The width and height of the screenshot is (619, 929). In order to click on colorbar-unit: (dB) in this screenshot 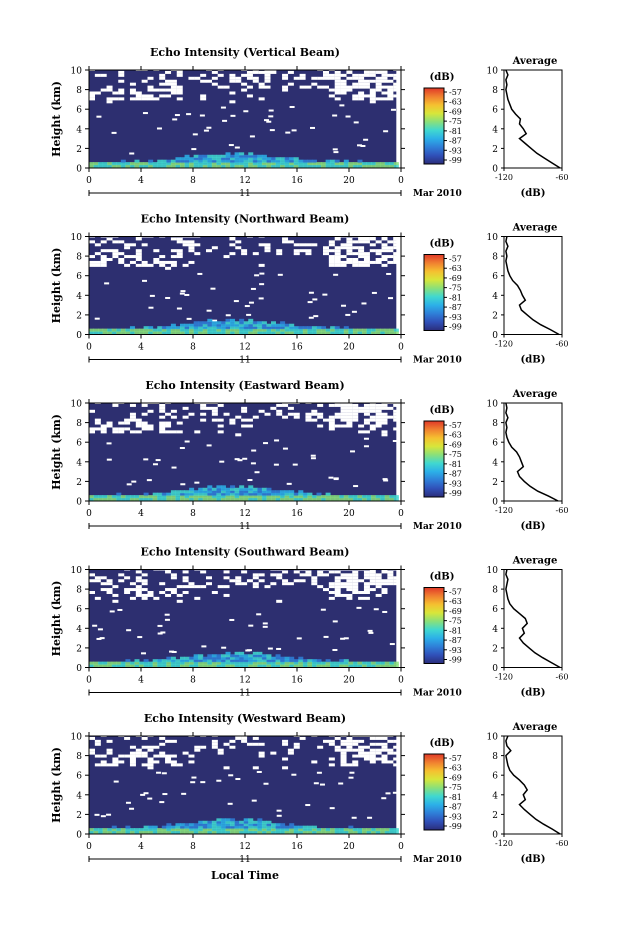, I will do `click(442, 77)`.